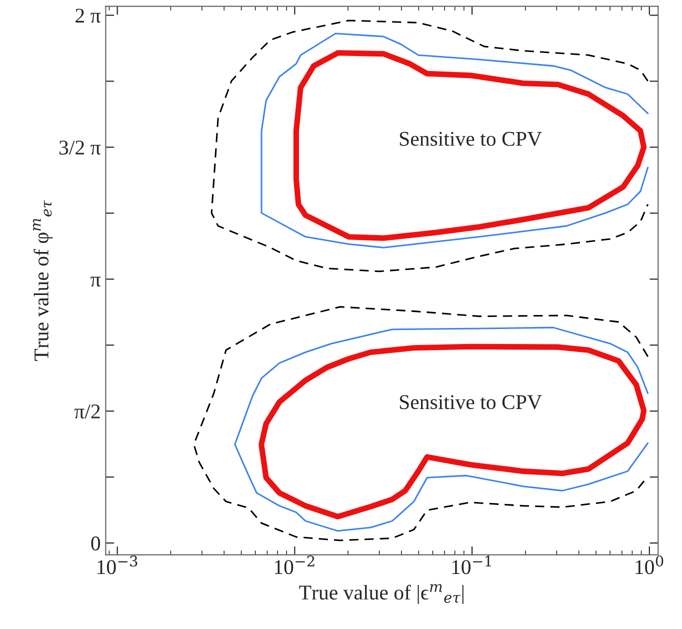  What do you see at coordinates (471, 565) in the screenshot?
I see `x-tick-label: 10$^{−1}$` at bounding box center [471, 565].